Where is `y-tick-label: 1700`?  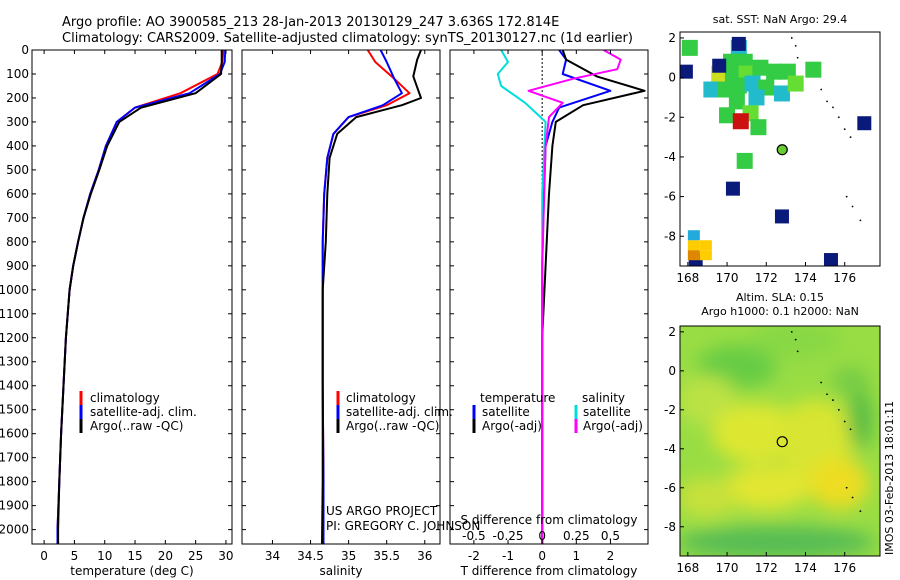
y-tick-label: 1700 is located at coordinates (14, 458).